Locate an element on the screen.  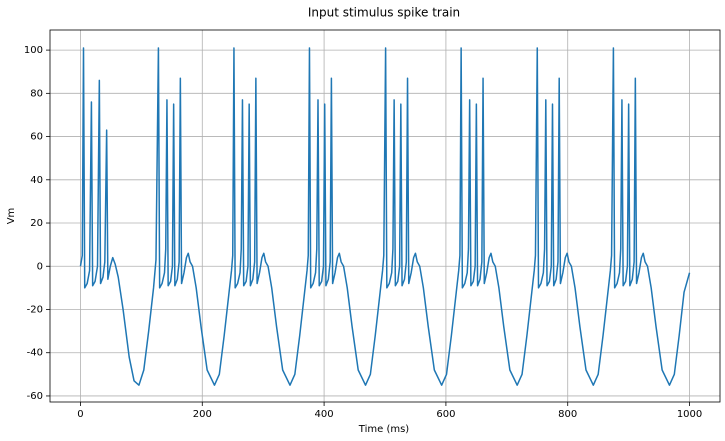
x-tick-label: 1000 is located at coordinates (689, 414).